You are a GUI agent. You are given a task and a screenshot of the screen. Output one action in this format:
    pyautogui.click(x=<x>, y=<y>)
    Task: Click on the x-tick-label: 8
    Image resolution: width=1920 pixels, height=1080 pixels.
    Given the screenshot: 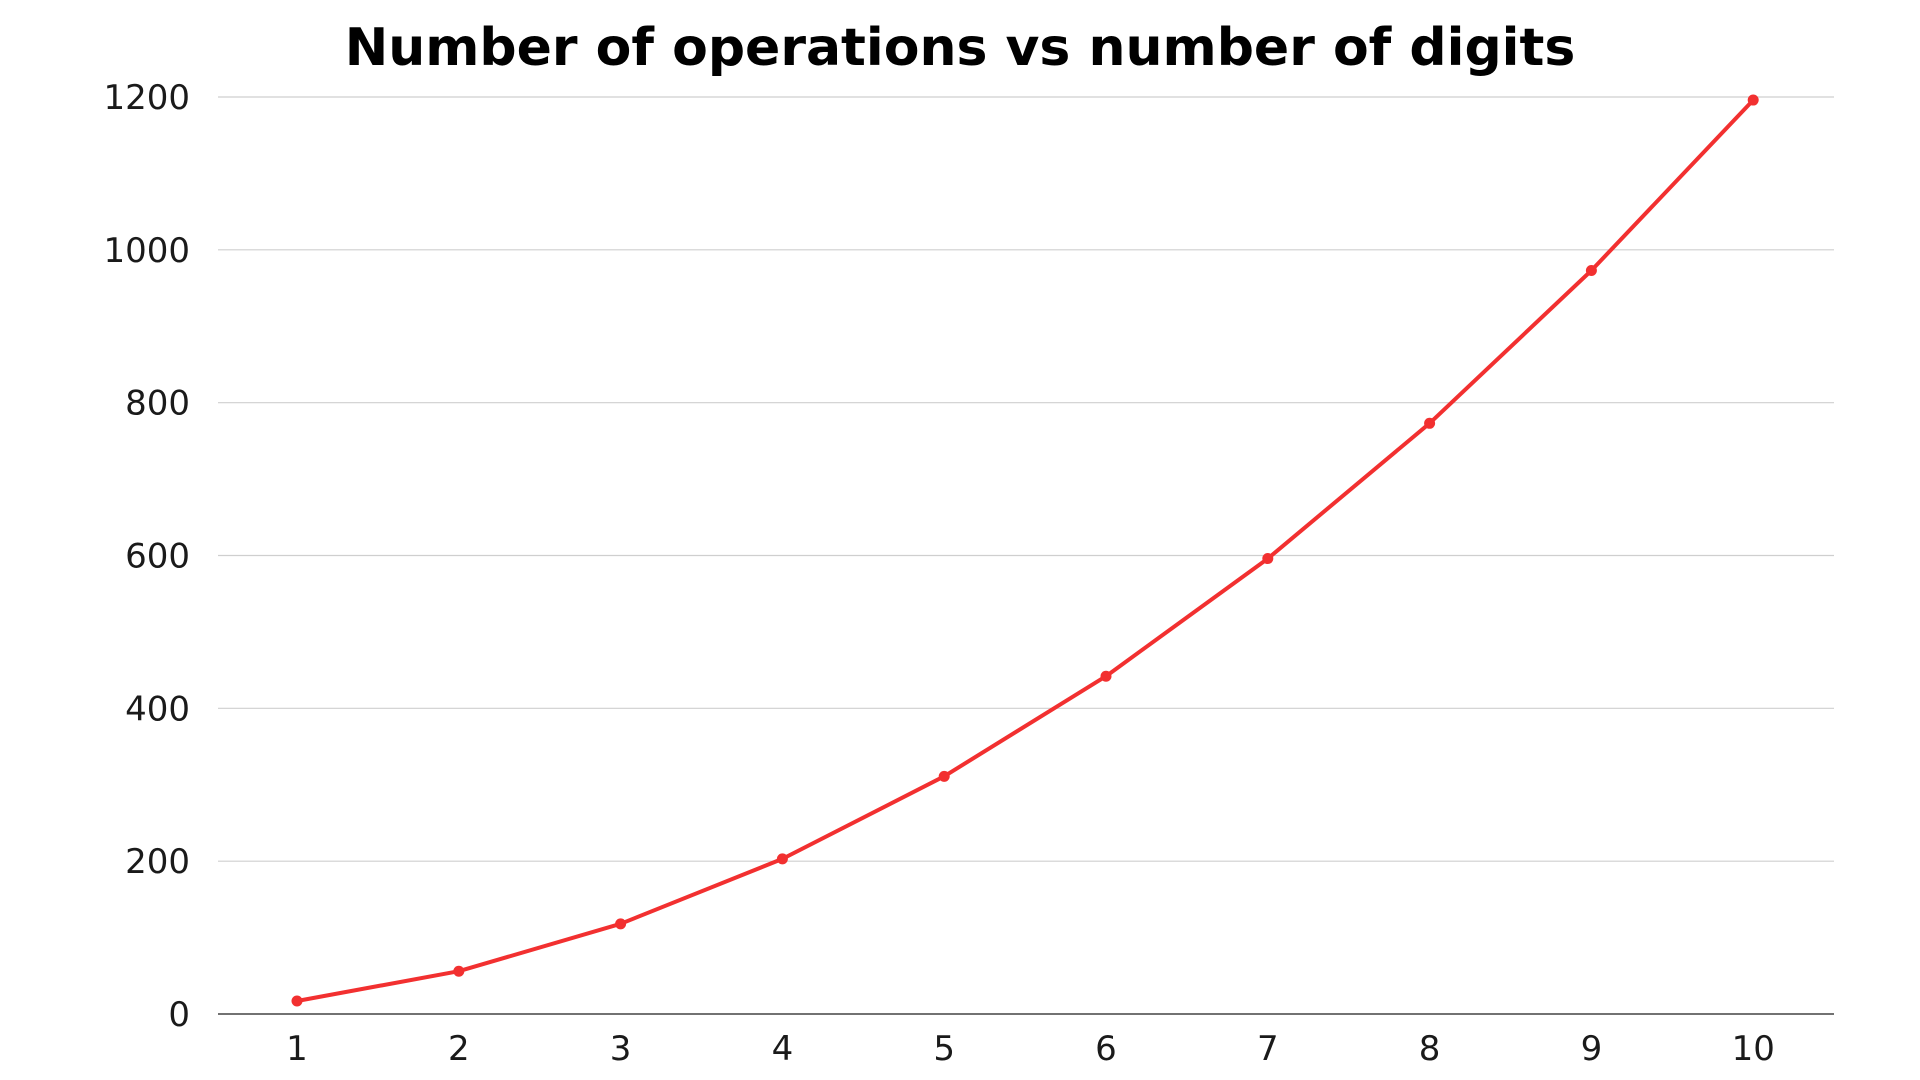 What is the action you would take?
    pyautogui.click(x=1430, y=1049)
    